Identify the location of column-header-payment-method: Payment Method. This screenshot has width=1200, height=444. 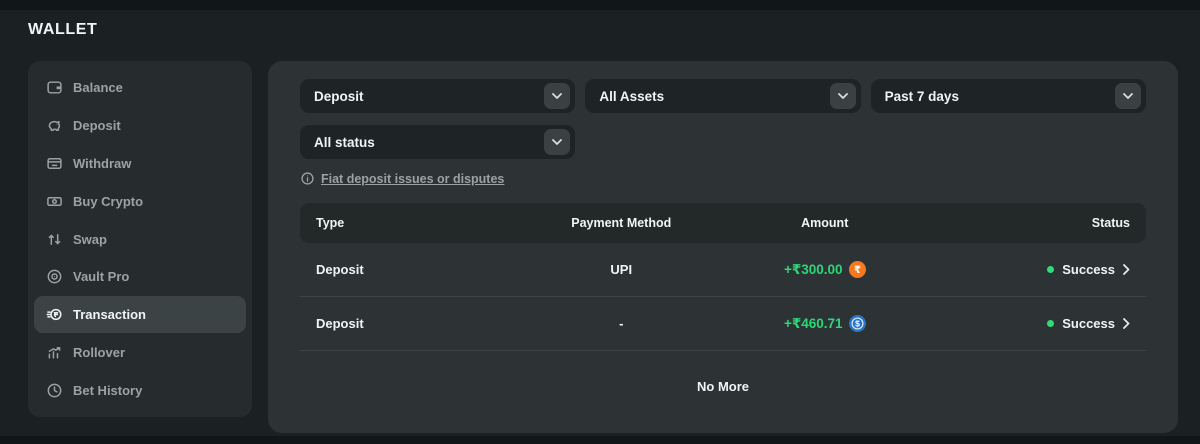
(621, 223).